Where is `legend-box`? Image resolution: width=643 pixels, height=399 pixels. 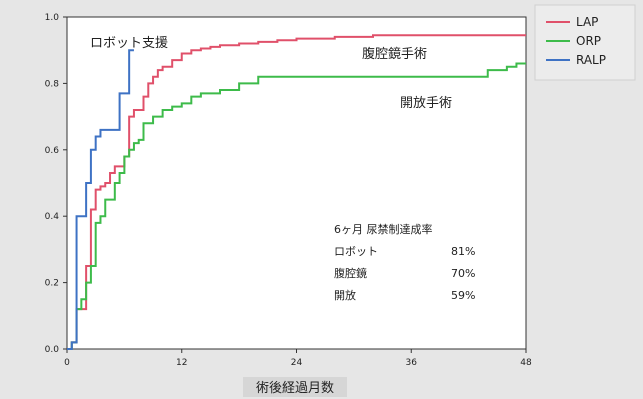 legend-box is located at coordinates (585, 42).